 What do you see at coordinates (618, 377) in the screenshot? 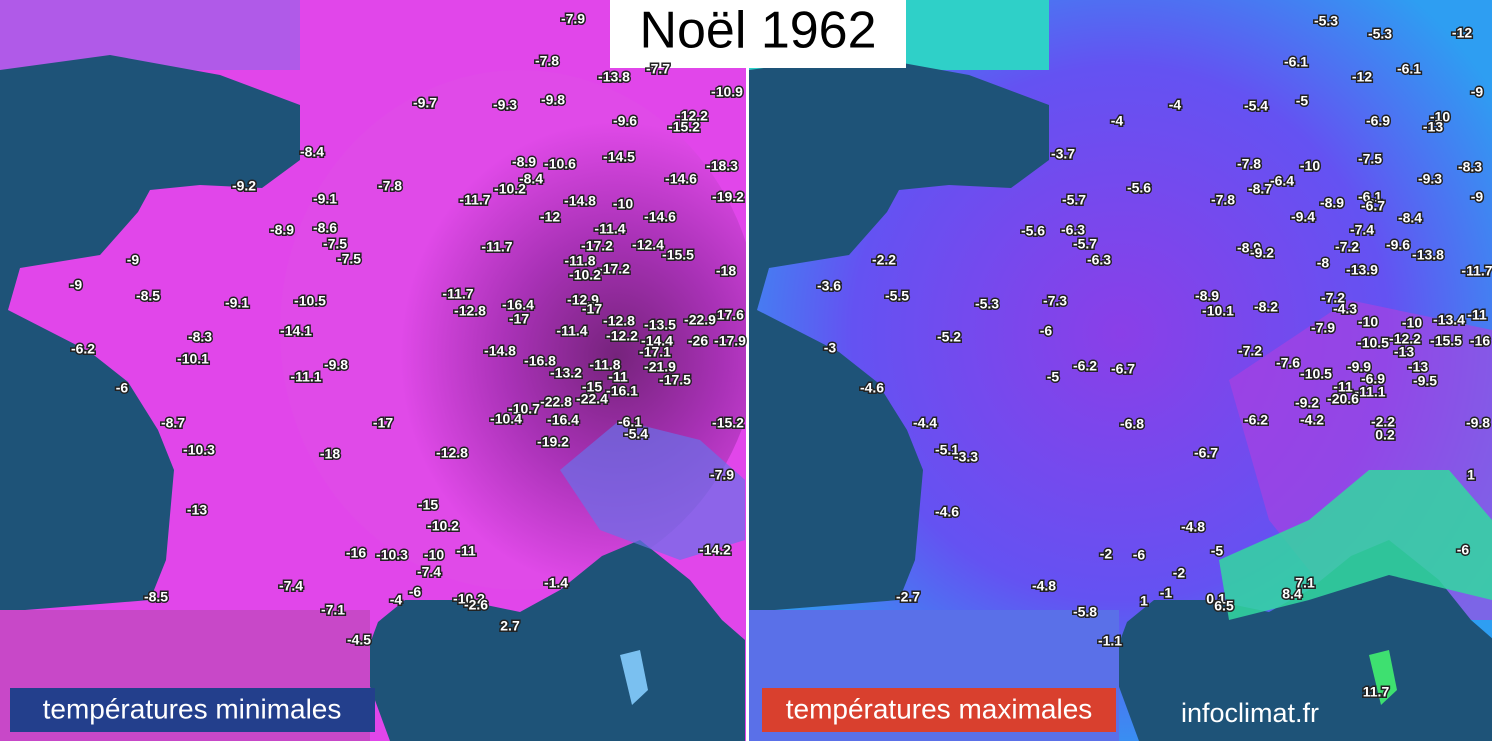
I see `temperature-label: -11` at bounding box center [618, 377].